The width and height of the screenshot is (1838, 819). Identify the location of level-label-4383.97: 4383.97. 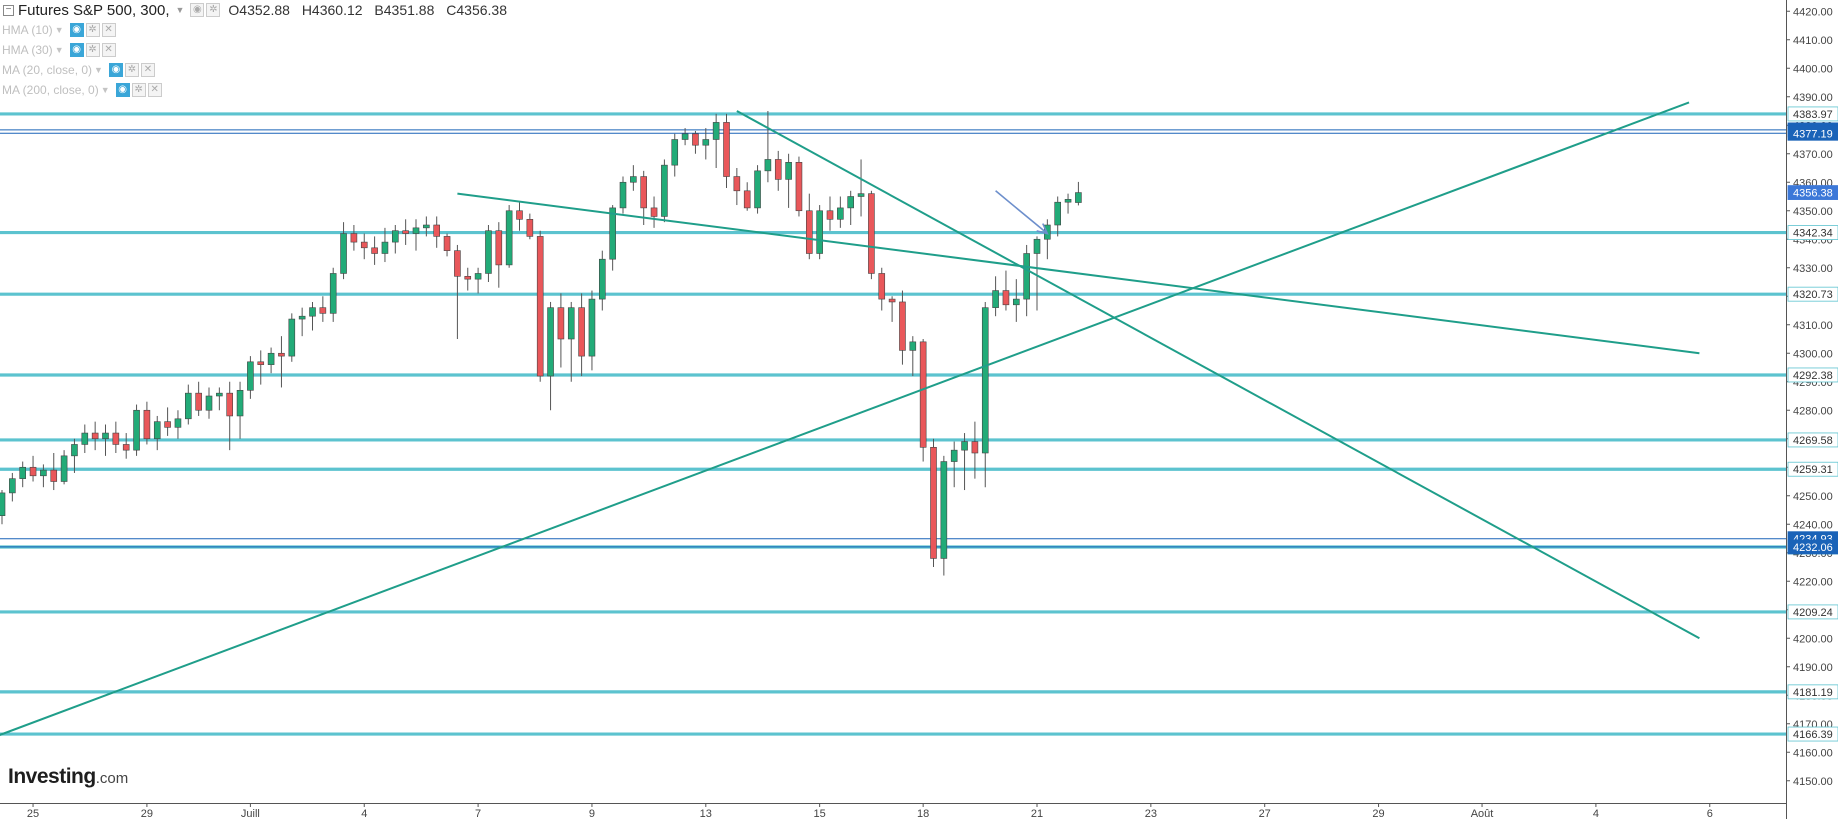
(1813, 115).